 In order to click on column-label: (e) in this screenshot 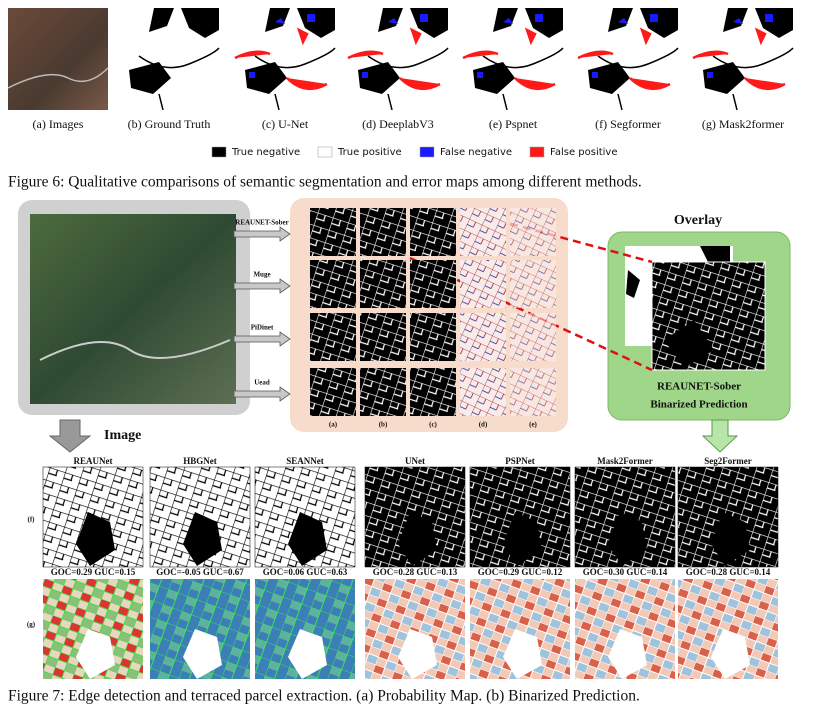, I will do `click(533, 425)`.